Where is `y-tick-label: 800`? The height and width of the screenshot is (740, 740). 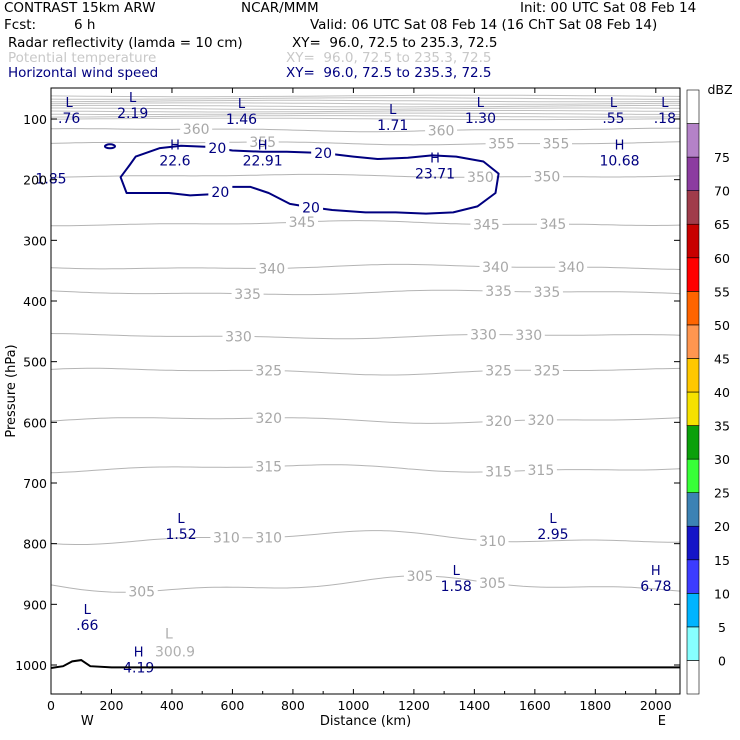 y-tick-label: 800 is located at coordinates (35, 544).